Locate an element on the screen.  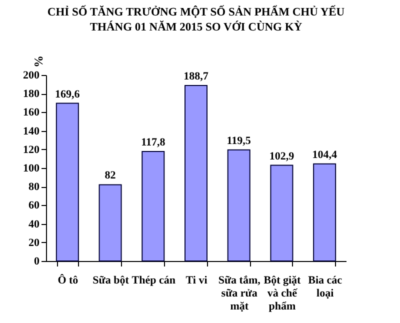
y-tick-label: 200 is located at coordinates (31, 76).